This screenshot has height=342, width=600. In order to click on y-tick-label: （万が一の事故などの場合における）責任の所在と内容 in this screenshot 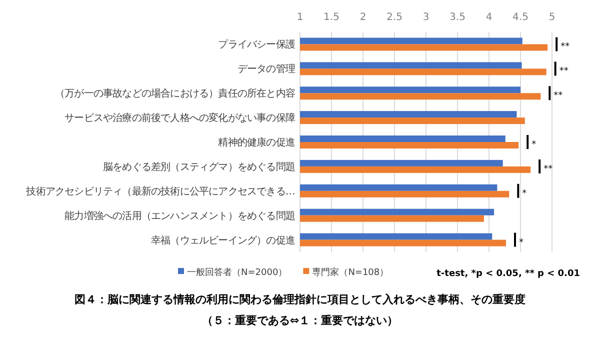, I will do `click(175, 94)`.